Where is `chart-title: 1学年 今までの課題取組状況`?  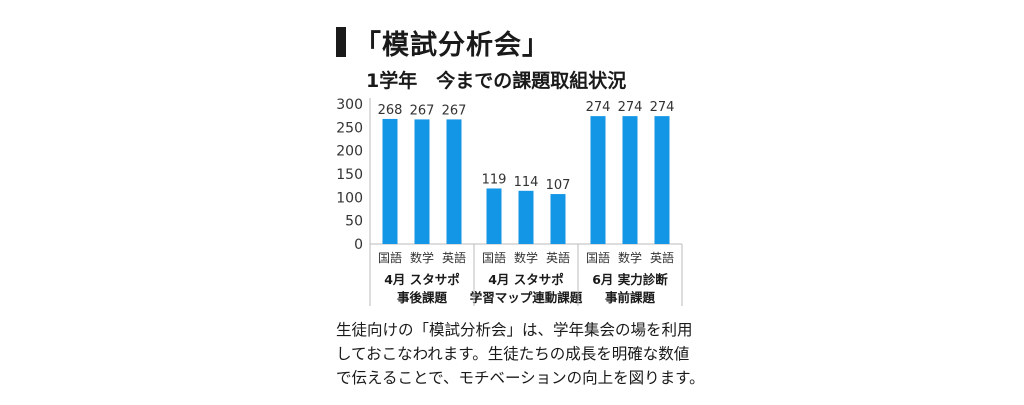 chart-title: 1学年 今までの課題取組状況 is located at coordinates (496, 81).